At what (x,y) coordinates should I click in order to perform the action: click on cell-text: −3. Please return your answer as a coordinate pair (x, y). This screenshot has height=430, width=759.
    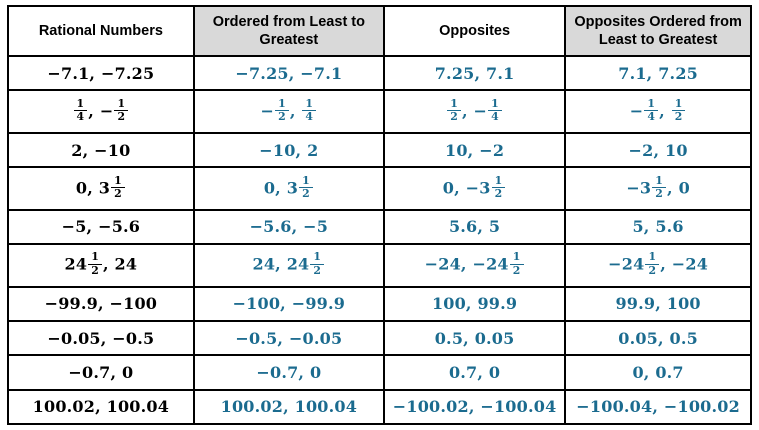
    Looking at the image, I should click on (639, 188).